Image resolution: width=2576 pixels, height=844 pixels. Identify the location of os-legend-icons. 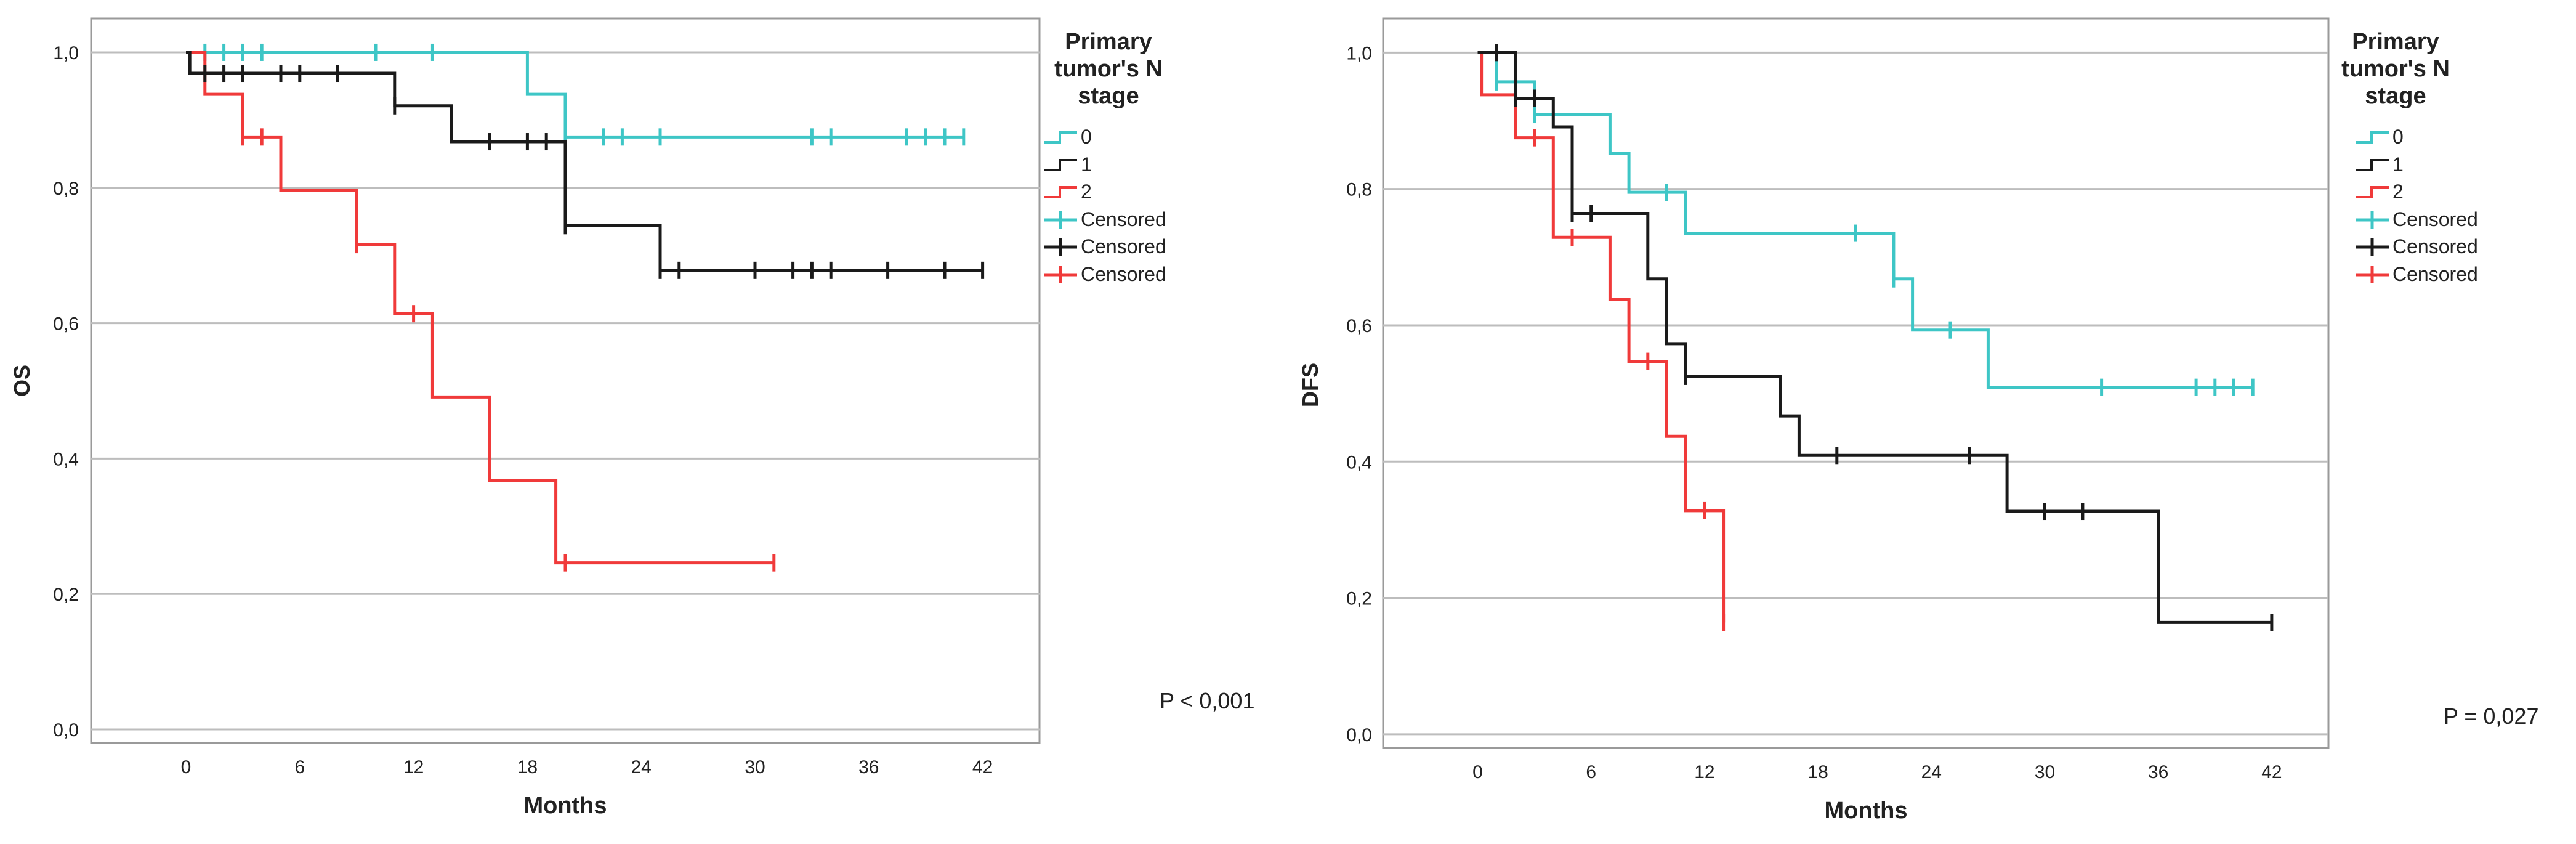
(1060, 207).